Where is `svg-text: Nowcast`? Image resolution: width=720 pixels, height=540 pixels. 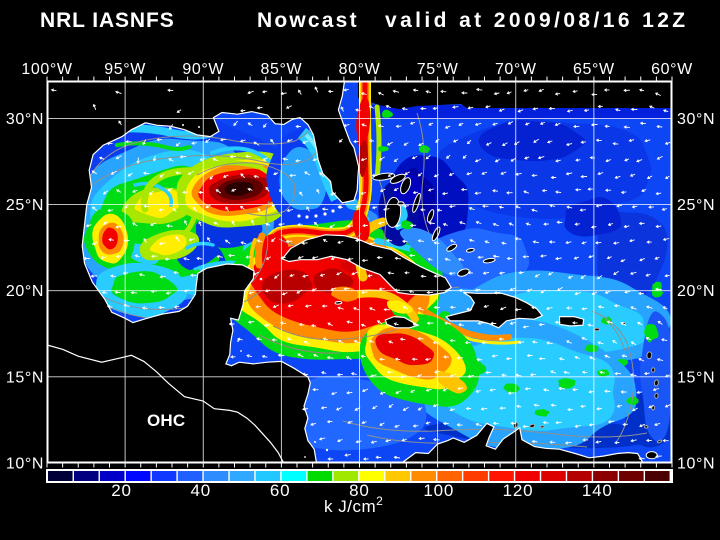
svg-text: Nowcast is located at coordinates (308, 20).